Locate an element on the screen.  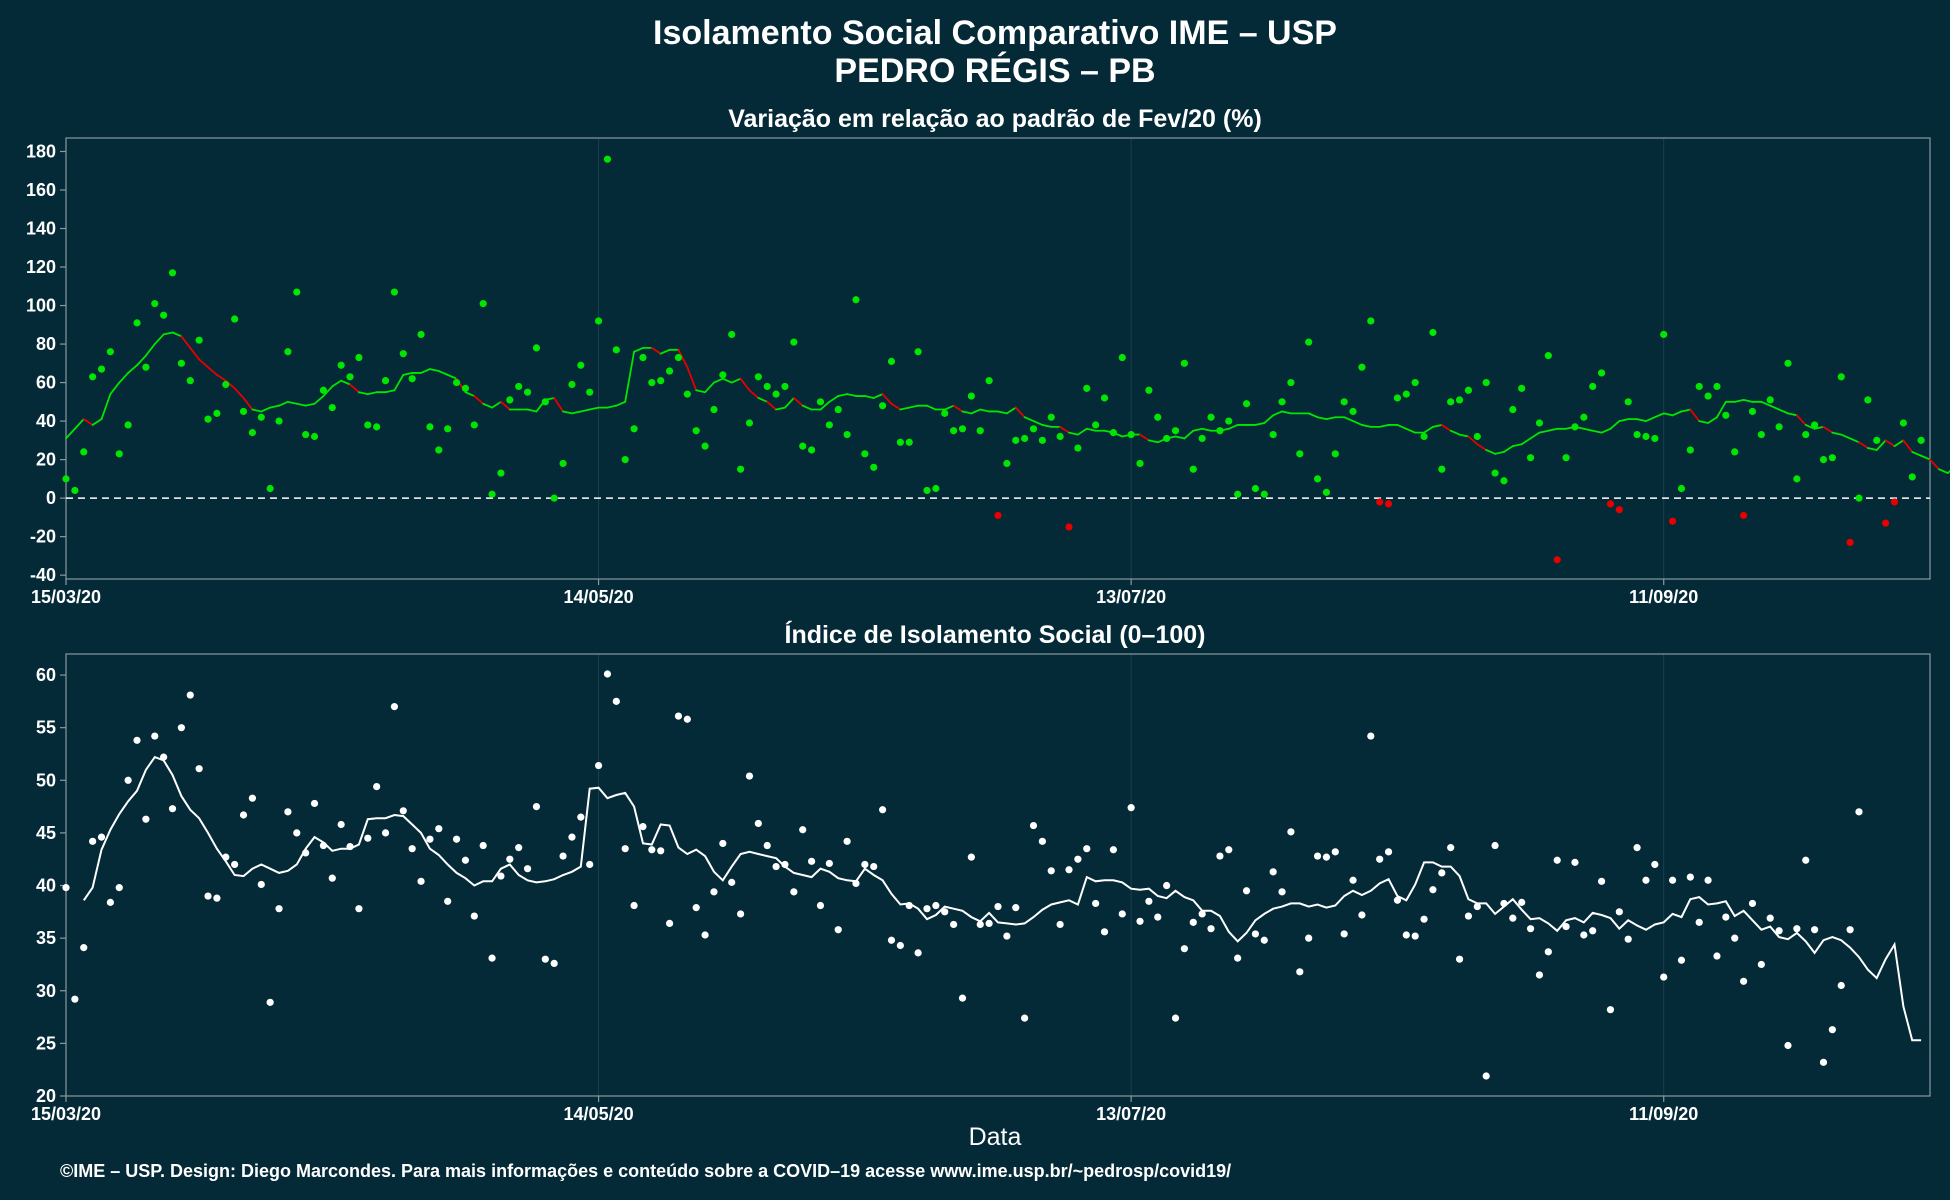
chart-title: Isolamento Social Comparativo IME – USP is located at coordinates (995, 33).